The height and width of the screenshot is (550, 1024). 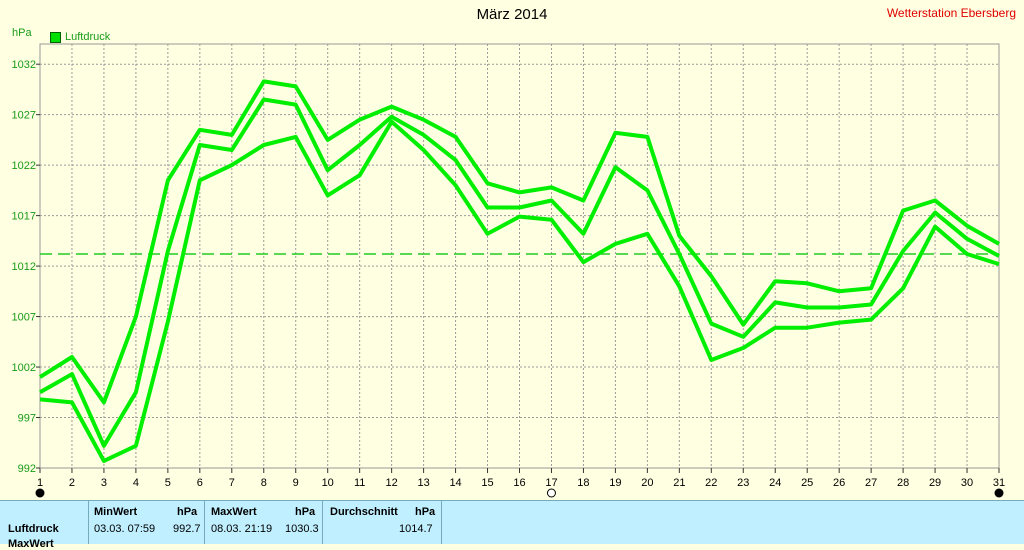 I want to click on x-tick-label: 22, so click(x=711, y=483).